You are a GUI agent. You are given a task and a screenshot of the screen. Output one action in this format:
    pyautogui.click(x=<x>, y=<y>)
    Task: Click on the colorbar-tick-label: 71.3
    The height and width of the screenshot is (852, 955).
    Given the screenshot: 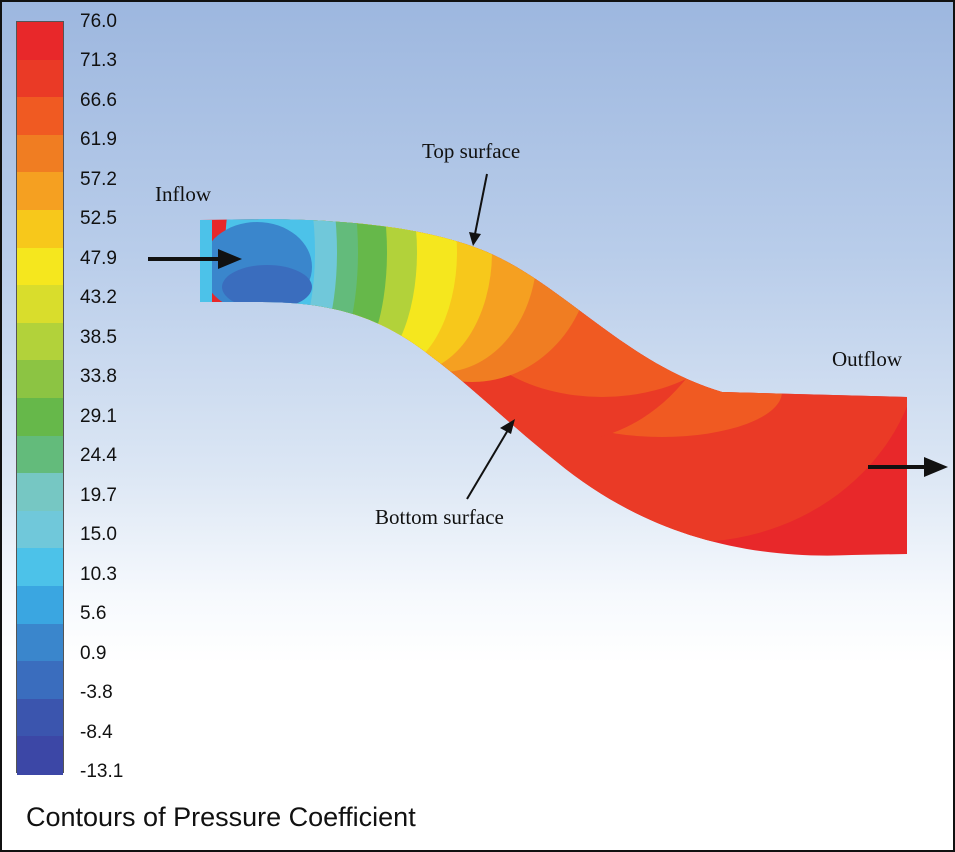 What is the action you would take?
    pyautogui.click(x=98, y=61)
    